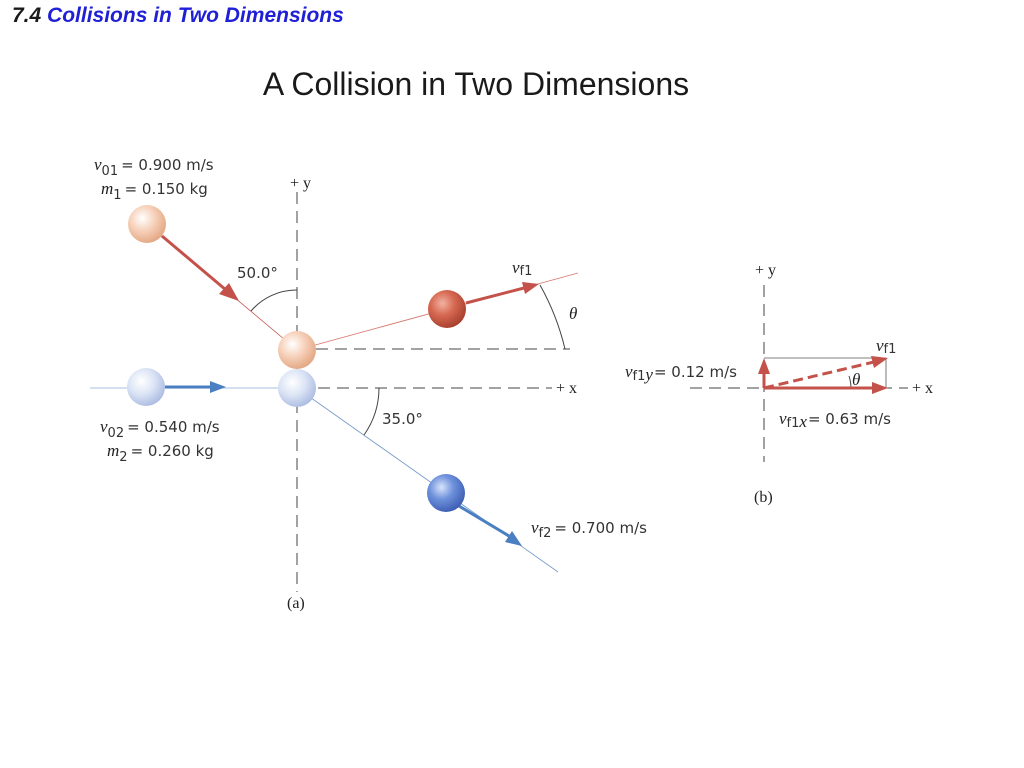 The image size is (1024, 768). Describe the element at coordinates (850, 382) in the screenshot. I see `b-angle-arc-theta` at that location.